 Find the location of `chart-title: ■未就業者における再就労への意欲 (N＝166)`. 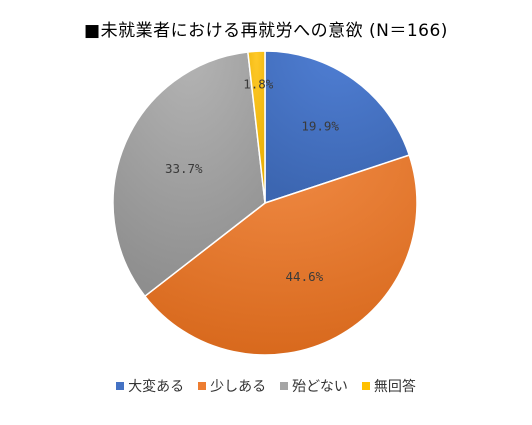

chart-title: ■未就業者における再就労への意欲 (N＝166) is located at coordinates (266, 31).